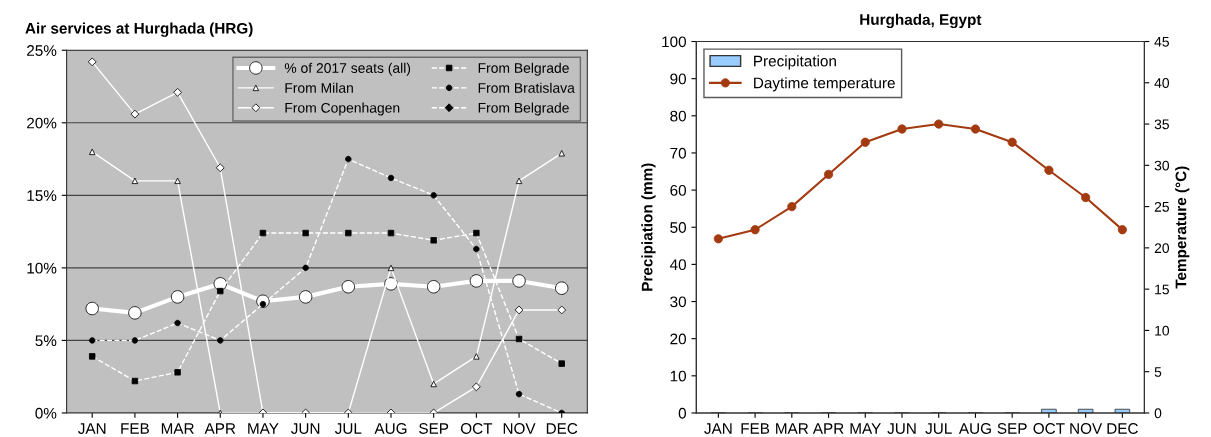 This screenshot has width=1211, height=437. Describe the element at coordinates (46, 341) in the screenshot. I see `y-tick-label: 5%` at that location.